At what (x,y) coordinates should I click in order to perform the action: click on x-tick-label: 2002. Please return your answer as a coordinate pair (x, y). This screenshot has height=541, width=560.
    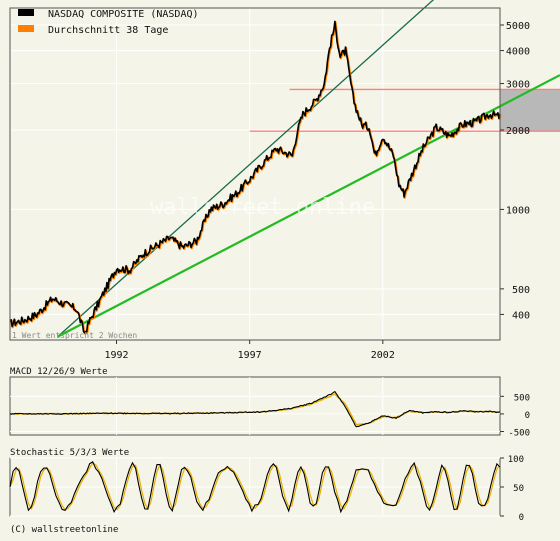
    Looking at the image, I should click on (383, 355).